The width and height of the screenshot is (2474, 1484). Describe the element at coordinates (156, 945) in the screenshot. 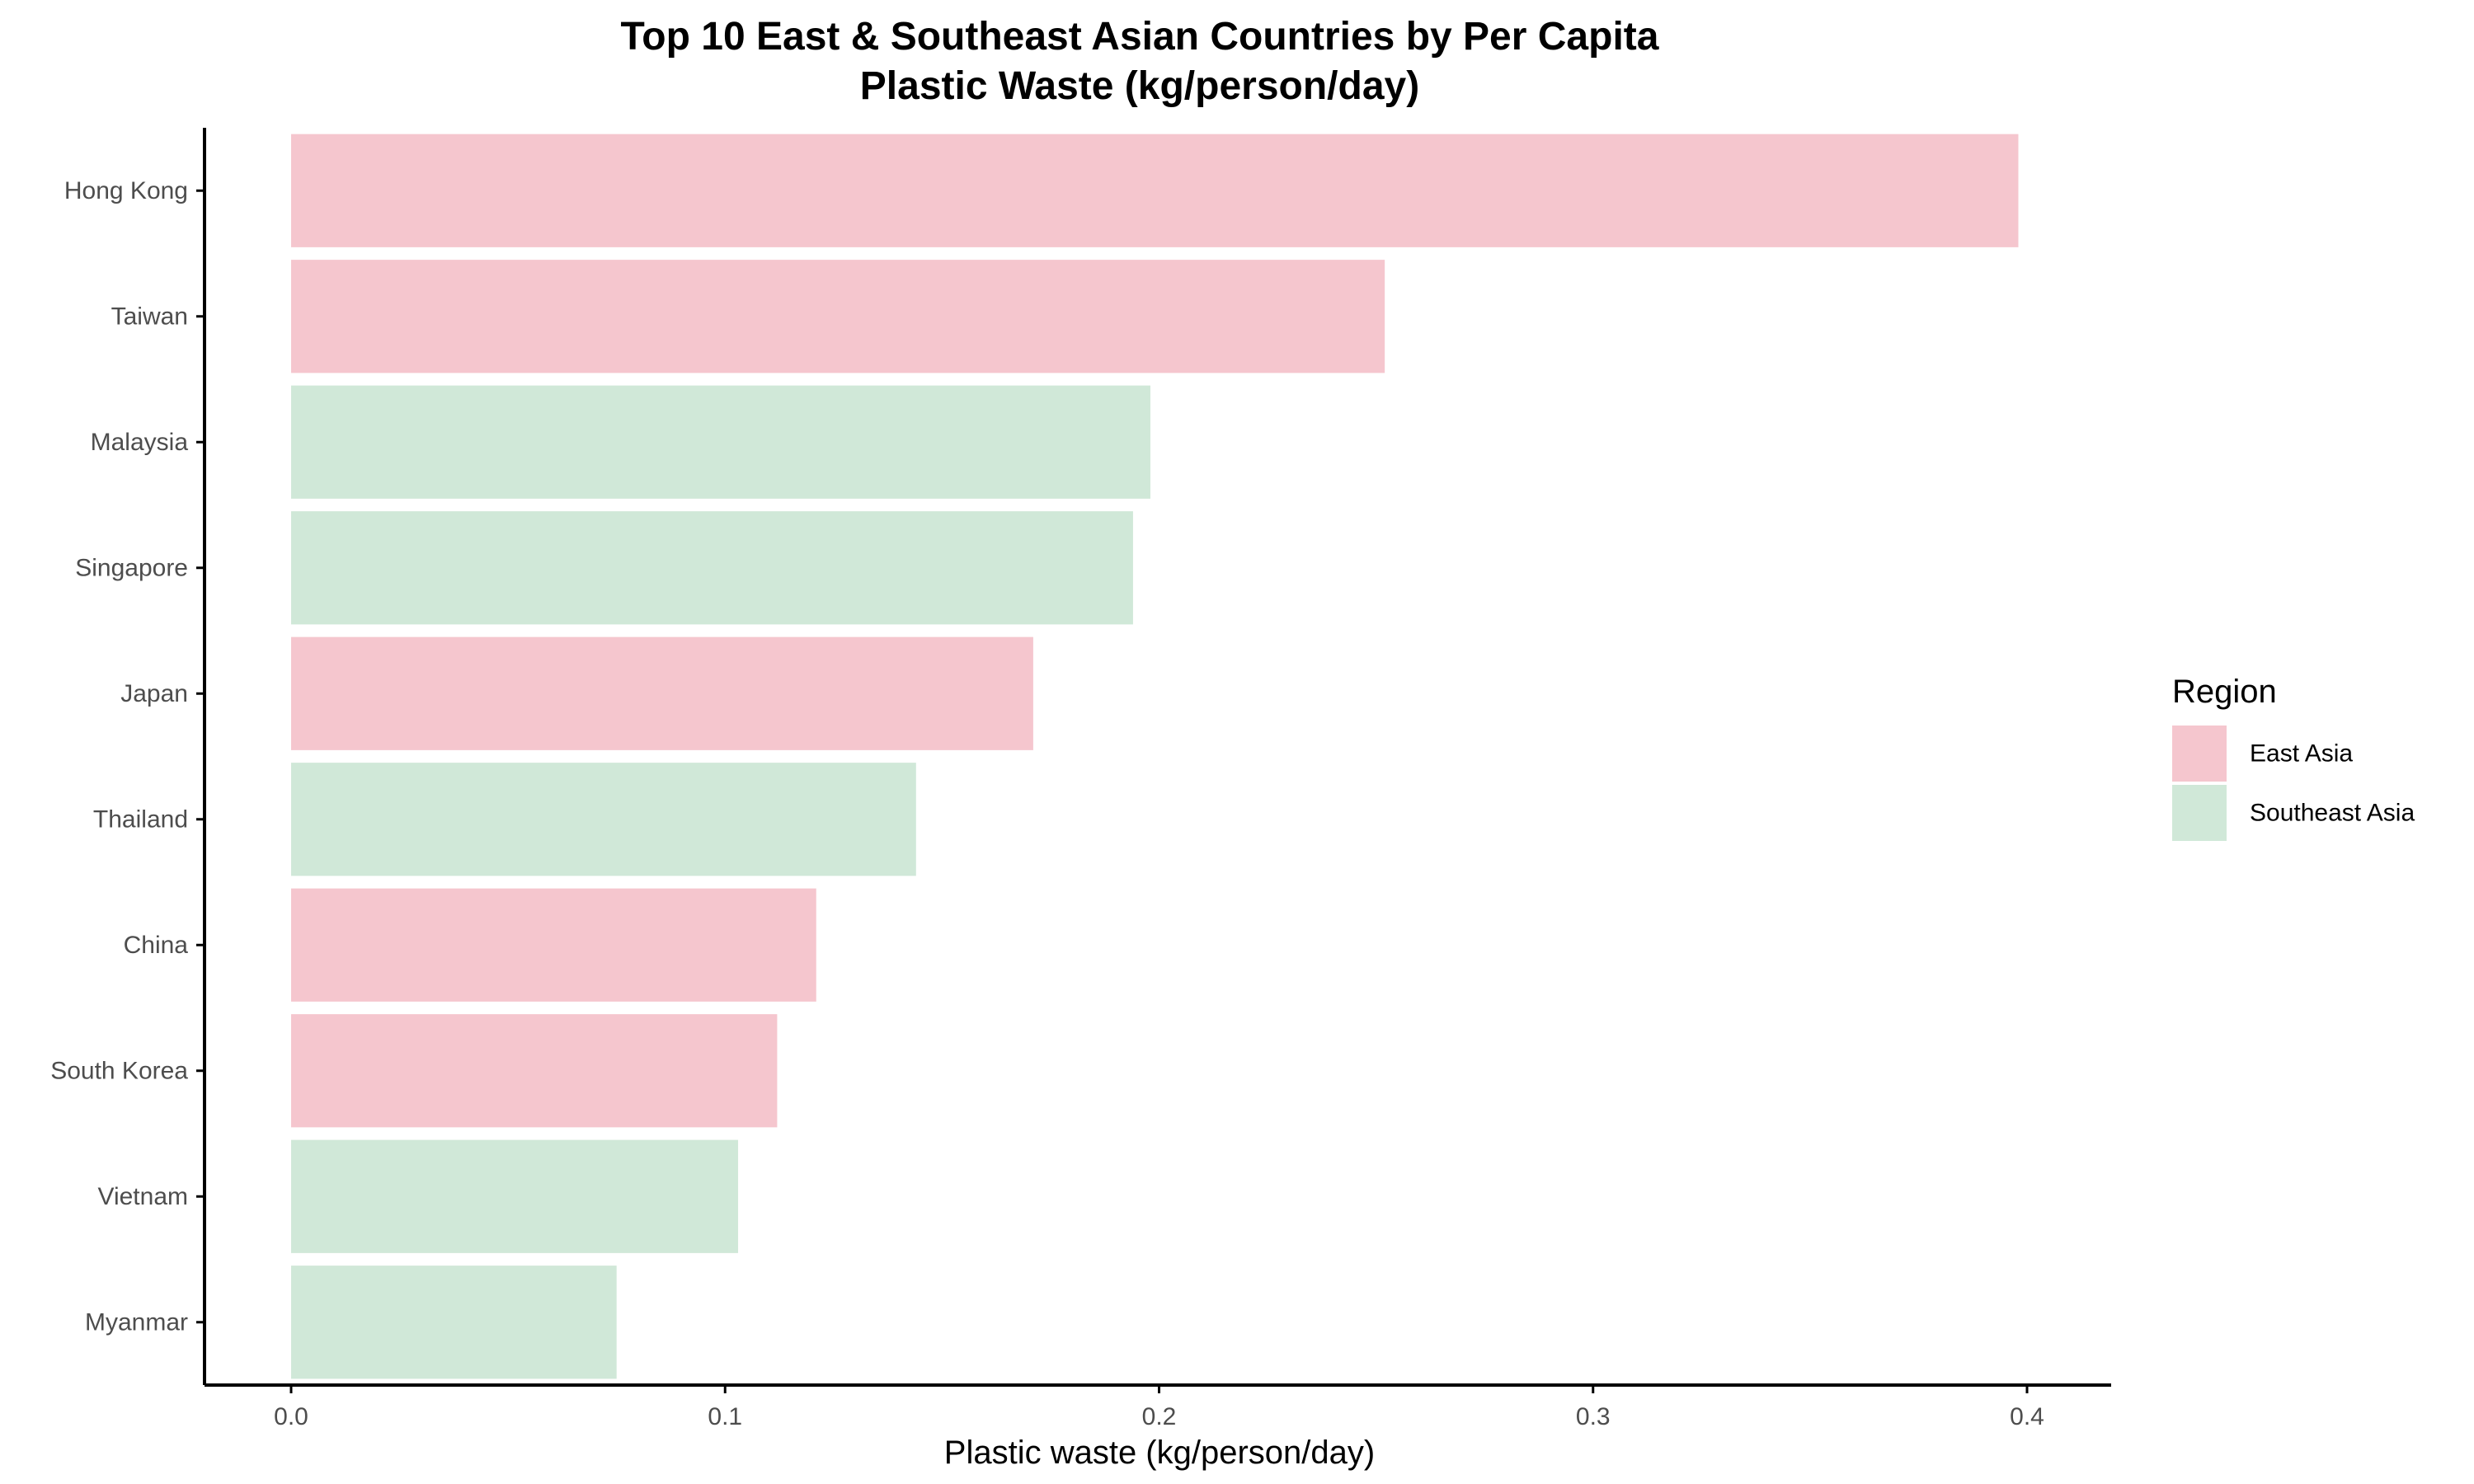

I see `y-tick-label-china: China` at that location.